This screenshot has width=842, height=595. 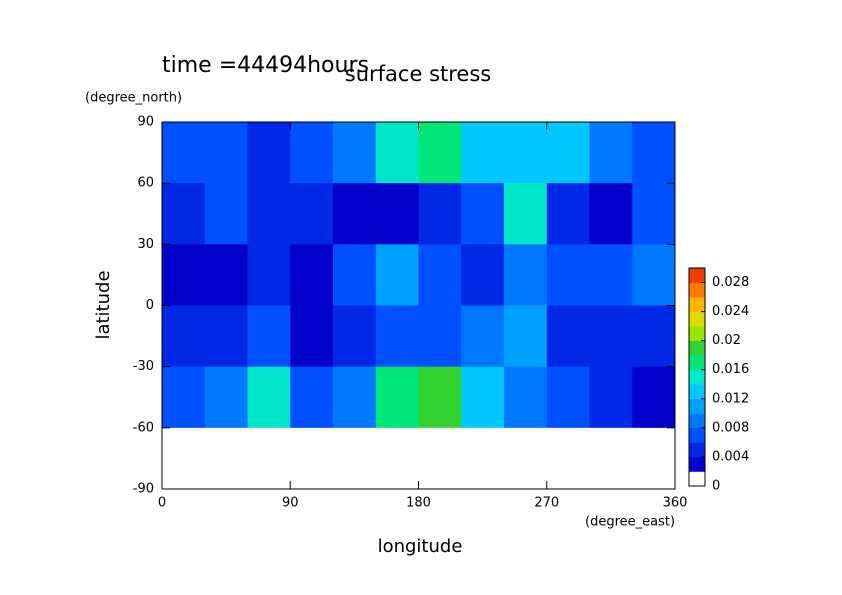 What do you see at coordinates (265, 65) in the screenshot?
I see `subtitle: time =44494hours` at bounding box center [265, 65].